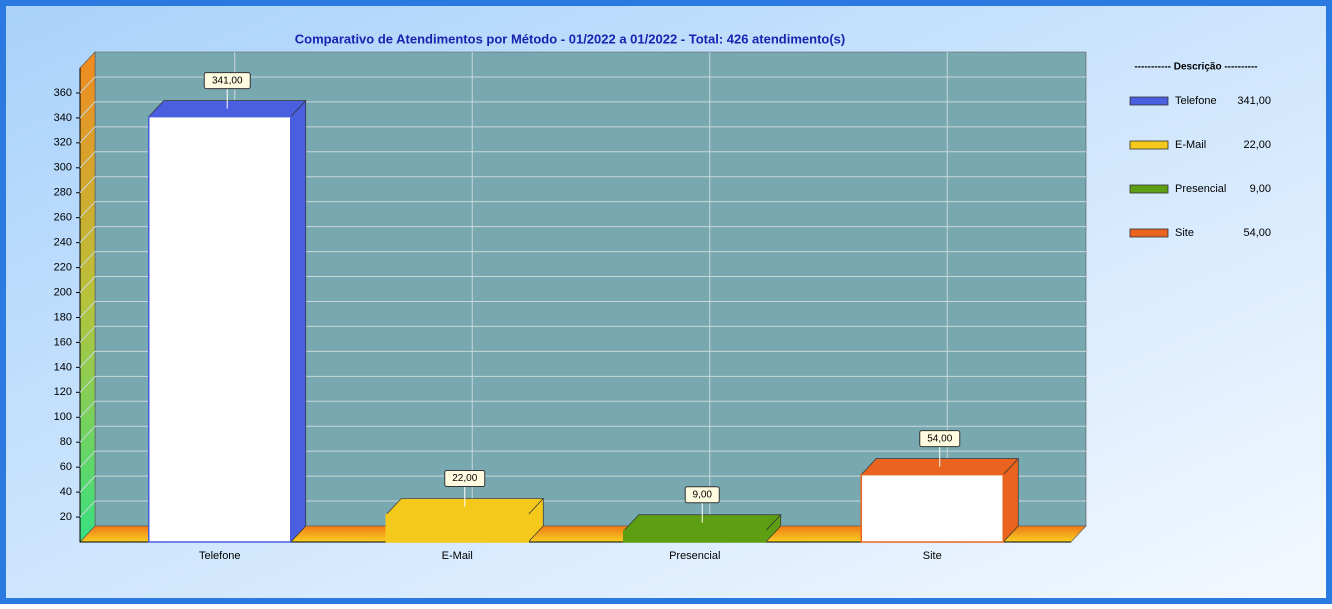 The image size is (1332, 609). What do you see at coordinates (63, 118) in the screenshot?
I see `y-tick-label: 340` at bounding box center [63, 118].